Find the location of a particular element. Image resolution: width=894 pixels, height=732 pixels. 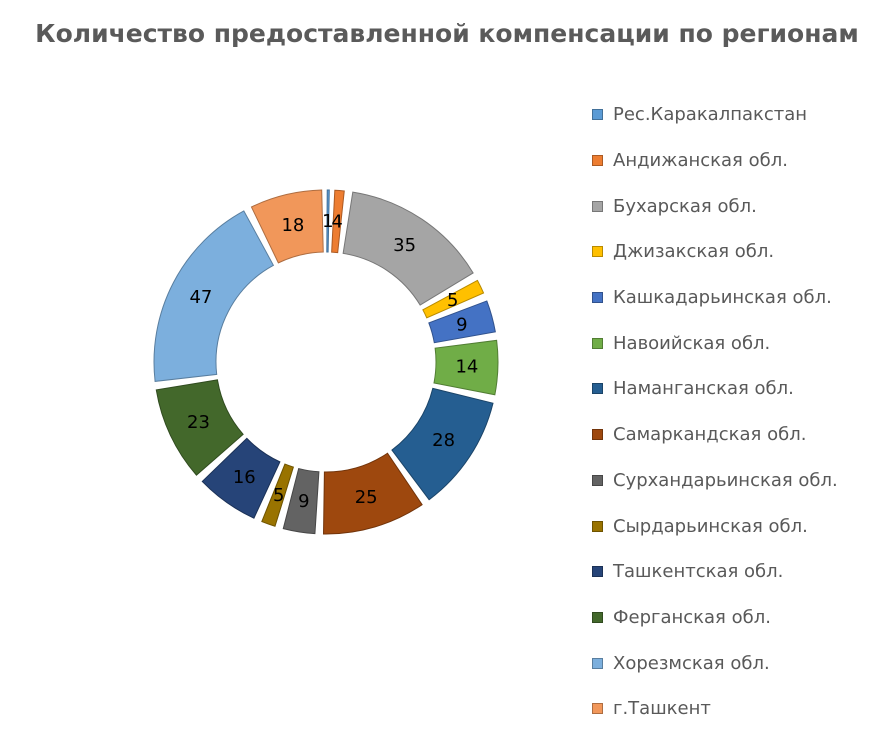

legend-label: Кашкадарьинская обл. is located at coordinates (722, 298).